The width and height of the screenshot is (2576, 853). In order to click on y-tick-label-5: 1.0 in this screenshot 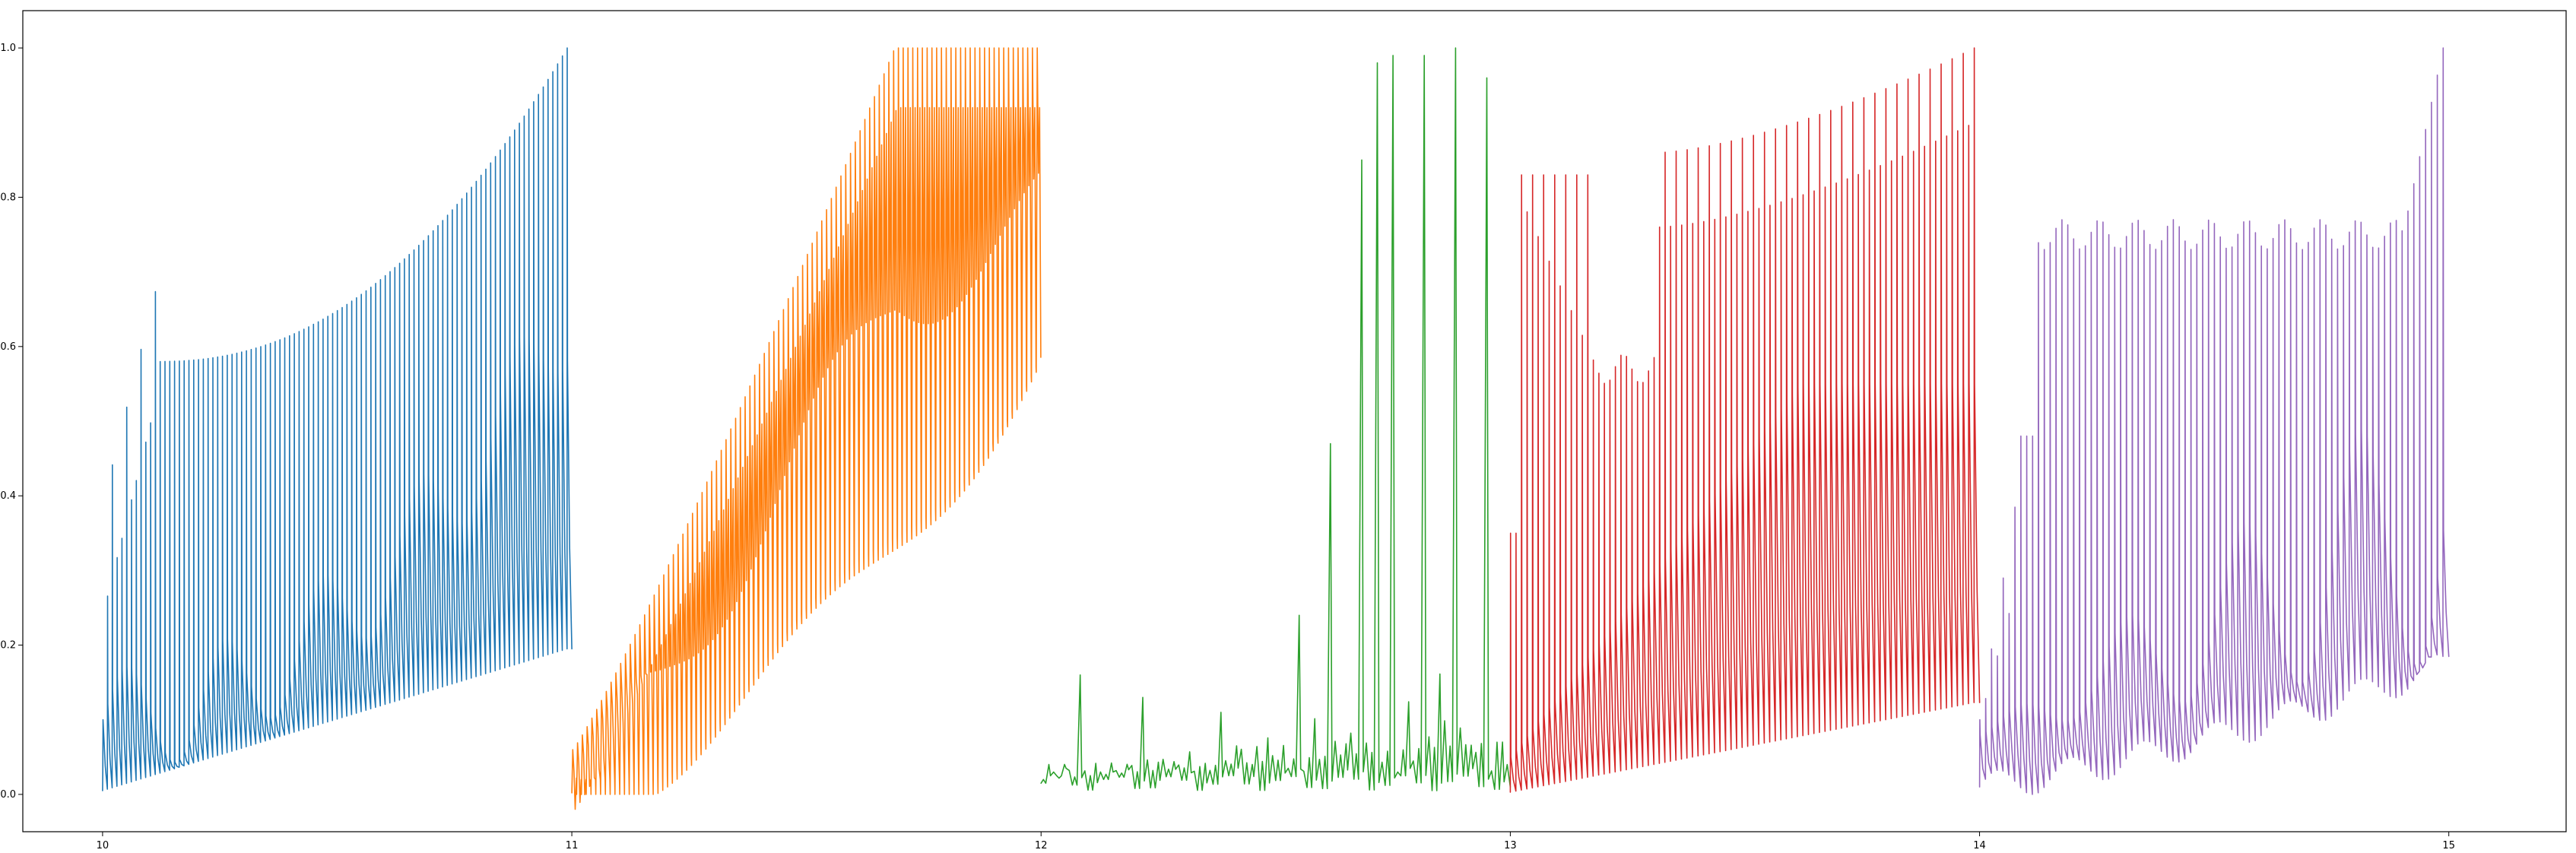, I will do `click(8, 48)`.